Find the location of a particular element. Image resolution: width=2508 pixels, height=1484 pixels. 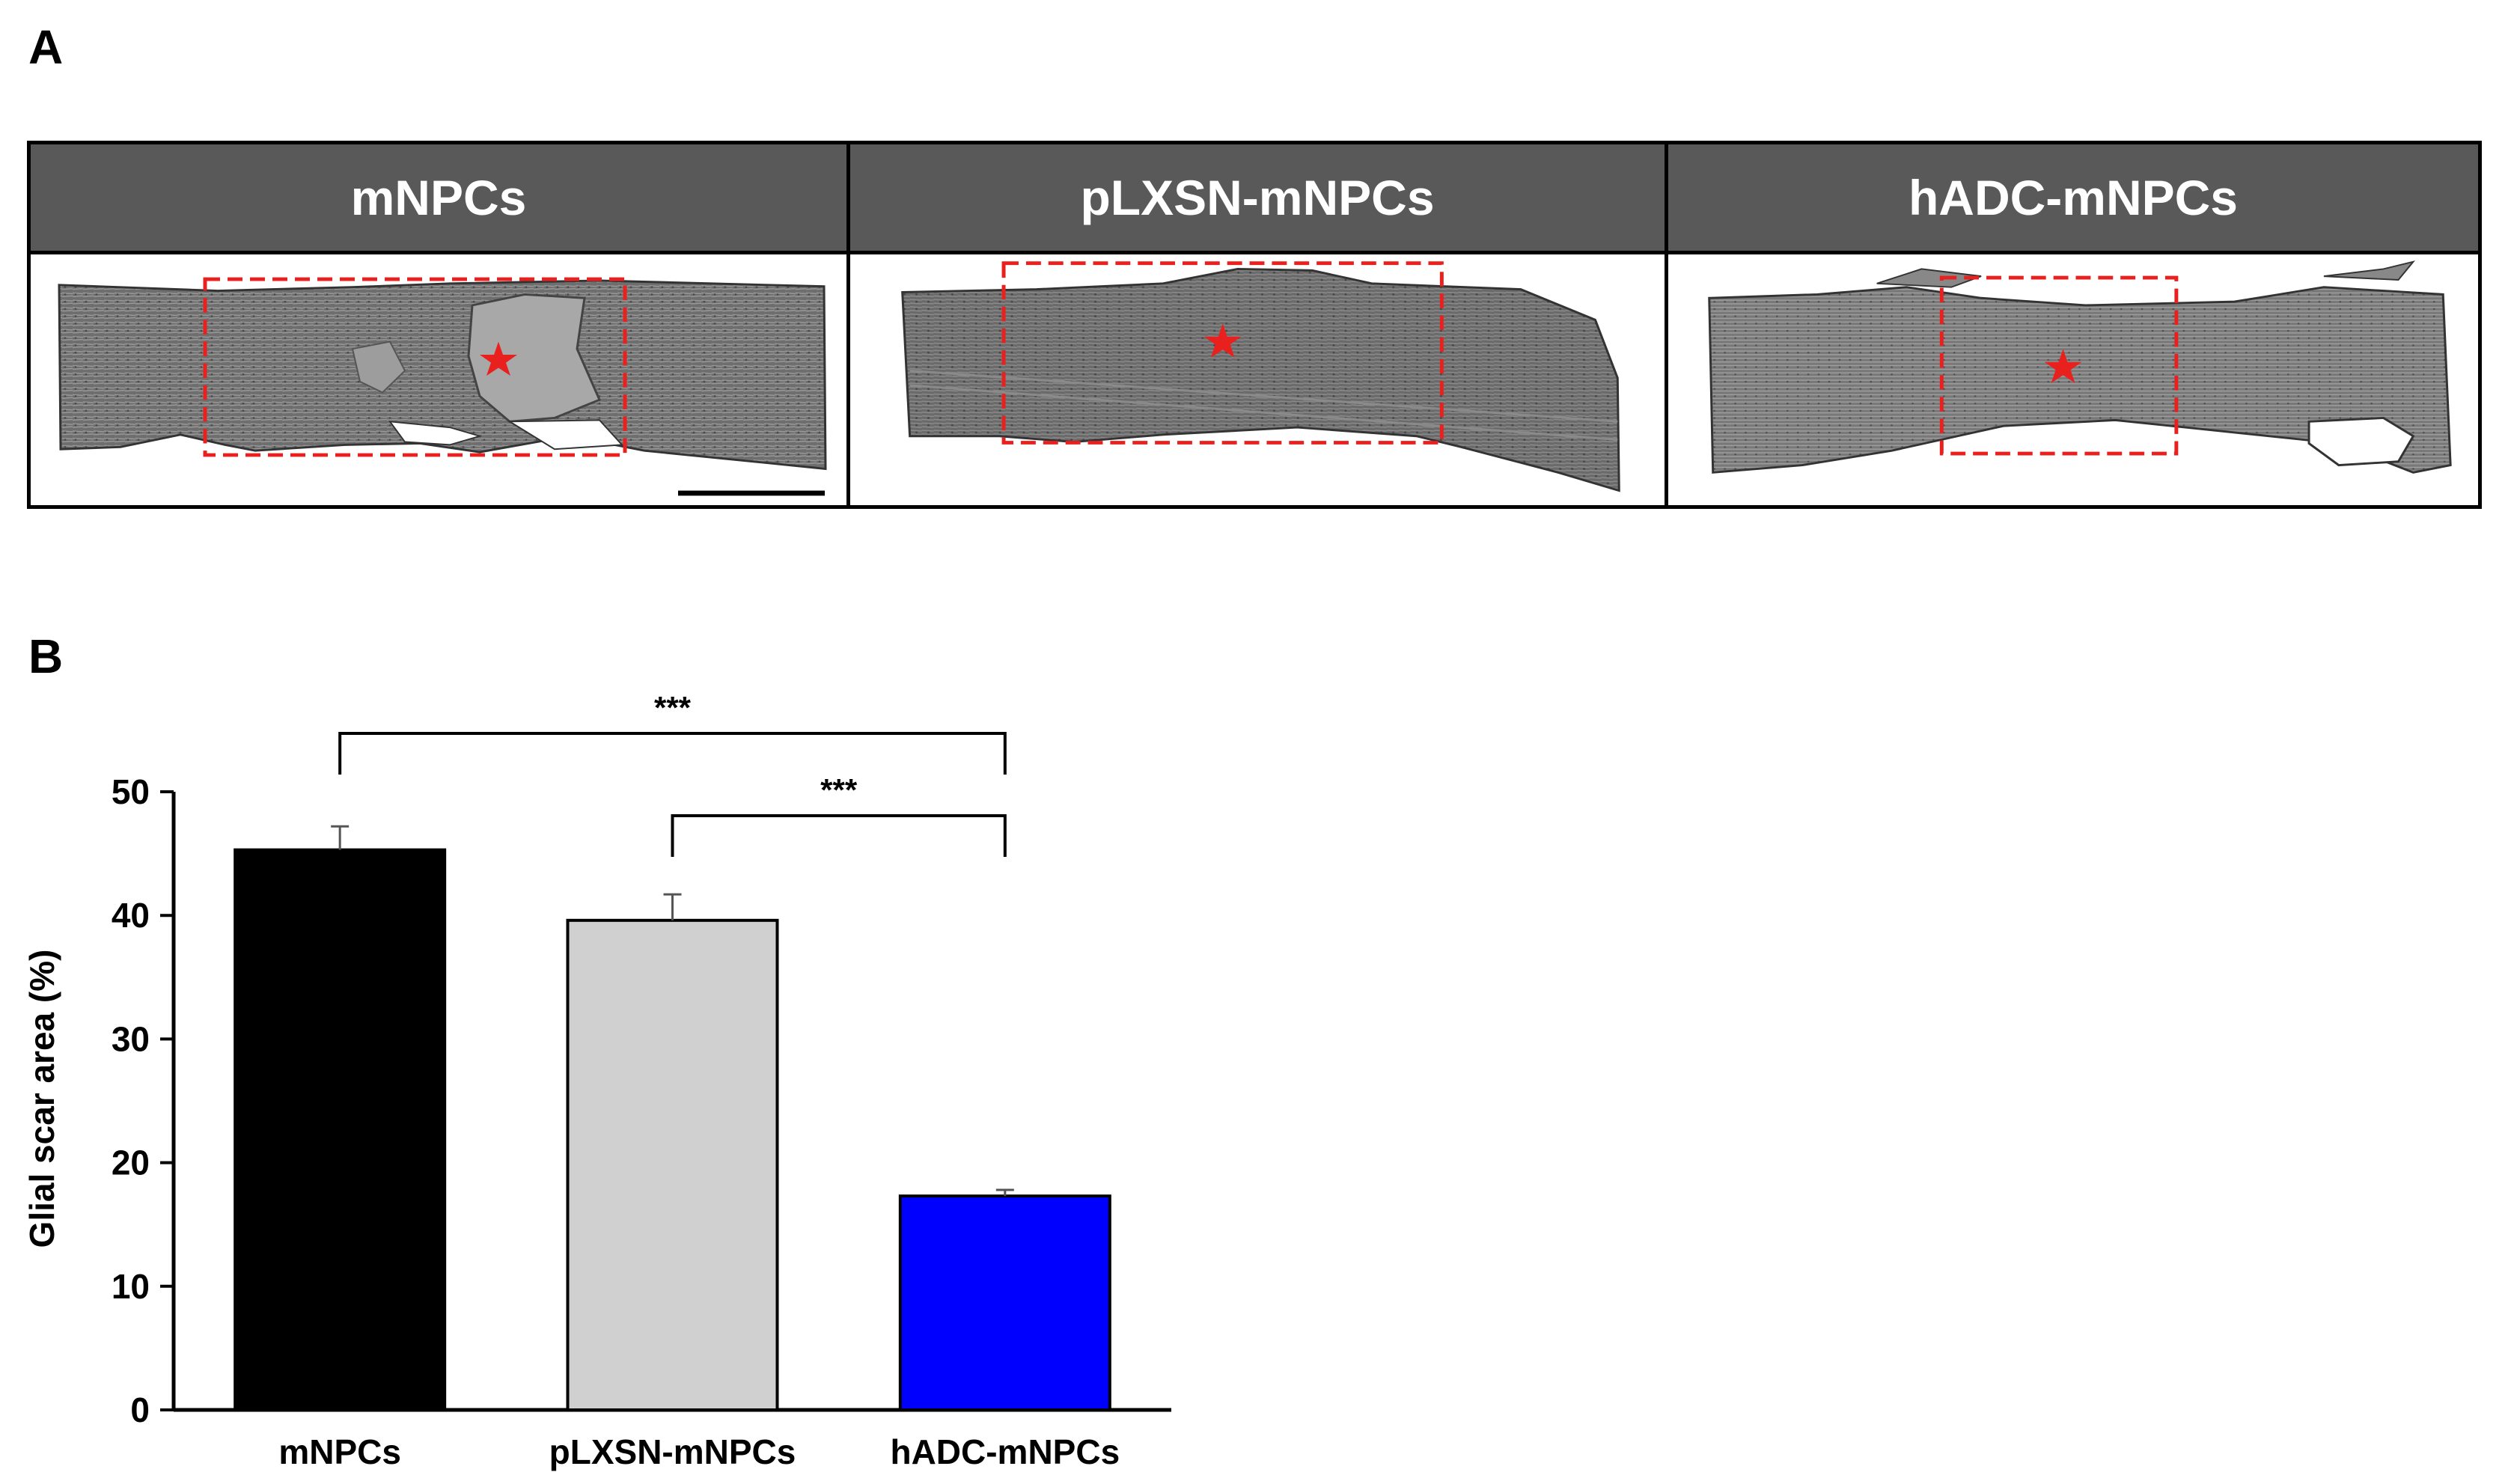

x-tick-label: hADC-mNPCs is located at coordinates (1005, 1451).